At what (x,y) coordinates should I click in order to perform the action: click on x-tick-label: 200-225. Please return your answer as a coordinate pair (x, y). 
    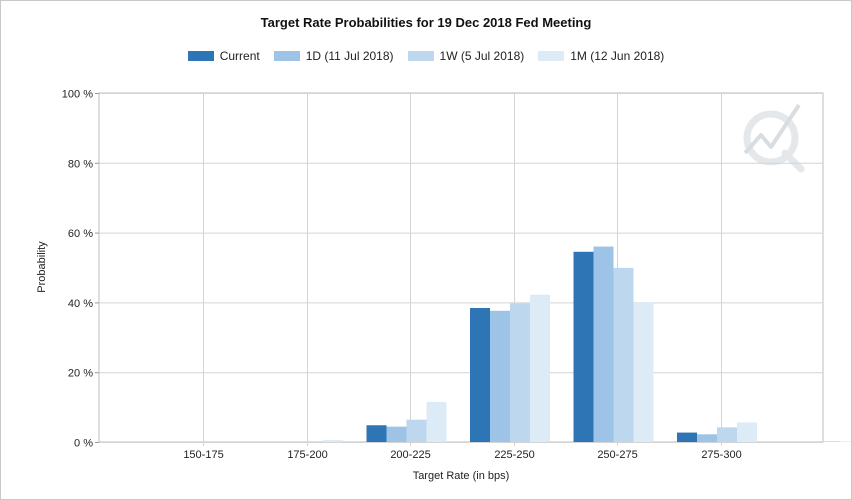
    Looking at the image, I should click on (410, 455).